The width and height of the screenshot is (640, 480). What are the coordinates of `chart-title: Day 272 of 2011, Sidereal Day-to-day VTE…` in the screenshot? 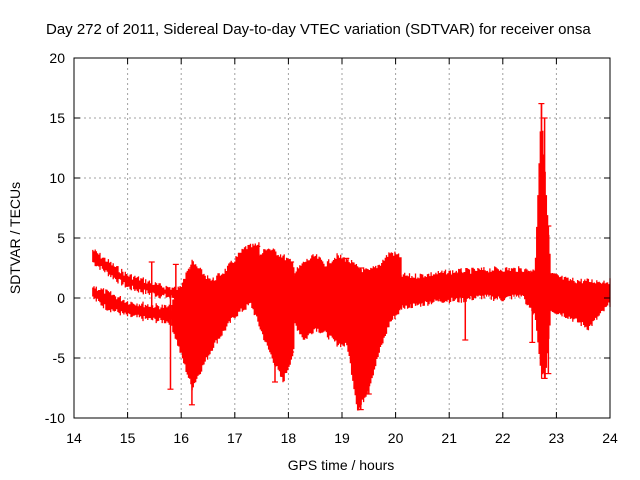 It's located at (318, 29).